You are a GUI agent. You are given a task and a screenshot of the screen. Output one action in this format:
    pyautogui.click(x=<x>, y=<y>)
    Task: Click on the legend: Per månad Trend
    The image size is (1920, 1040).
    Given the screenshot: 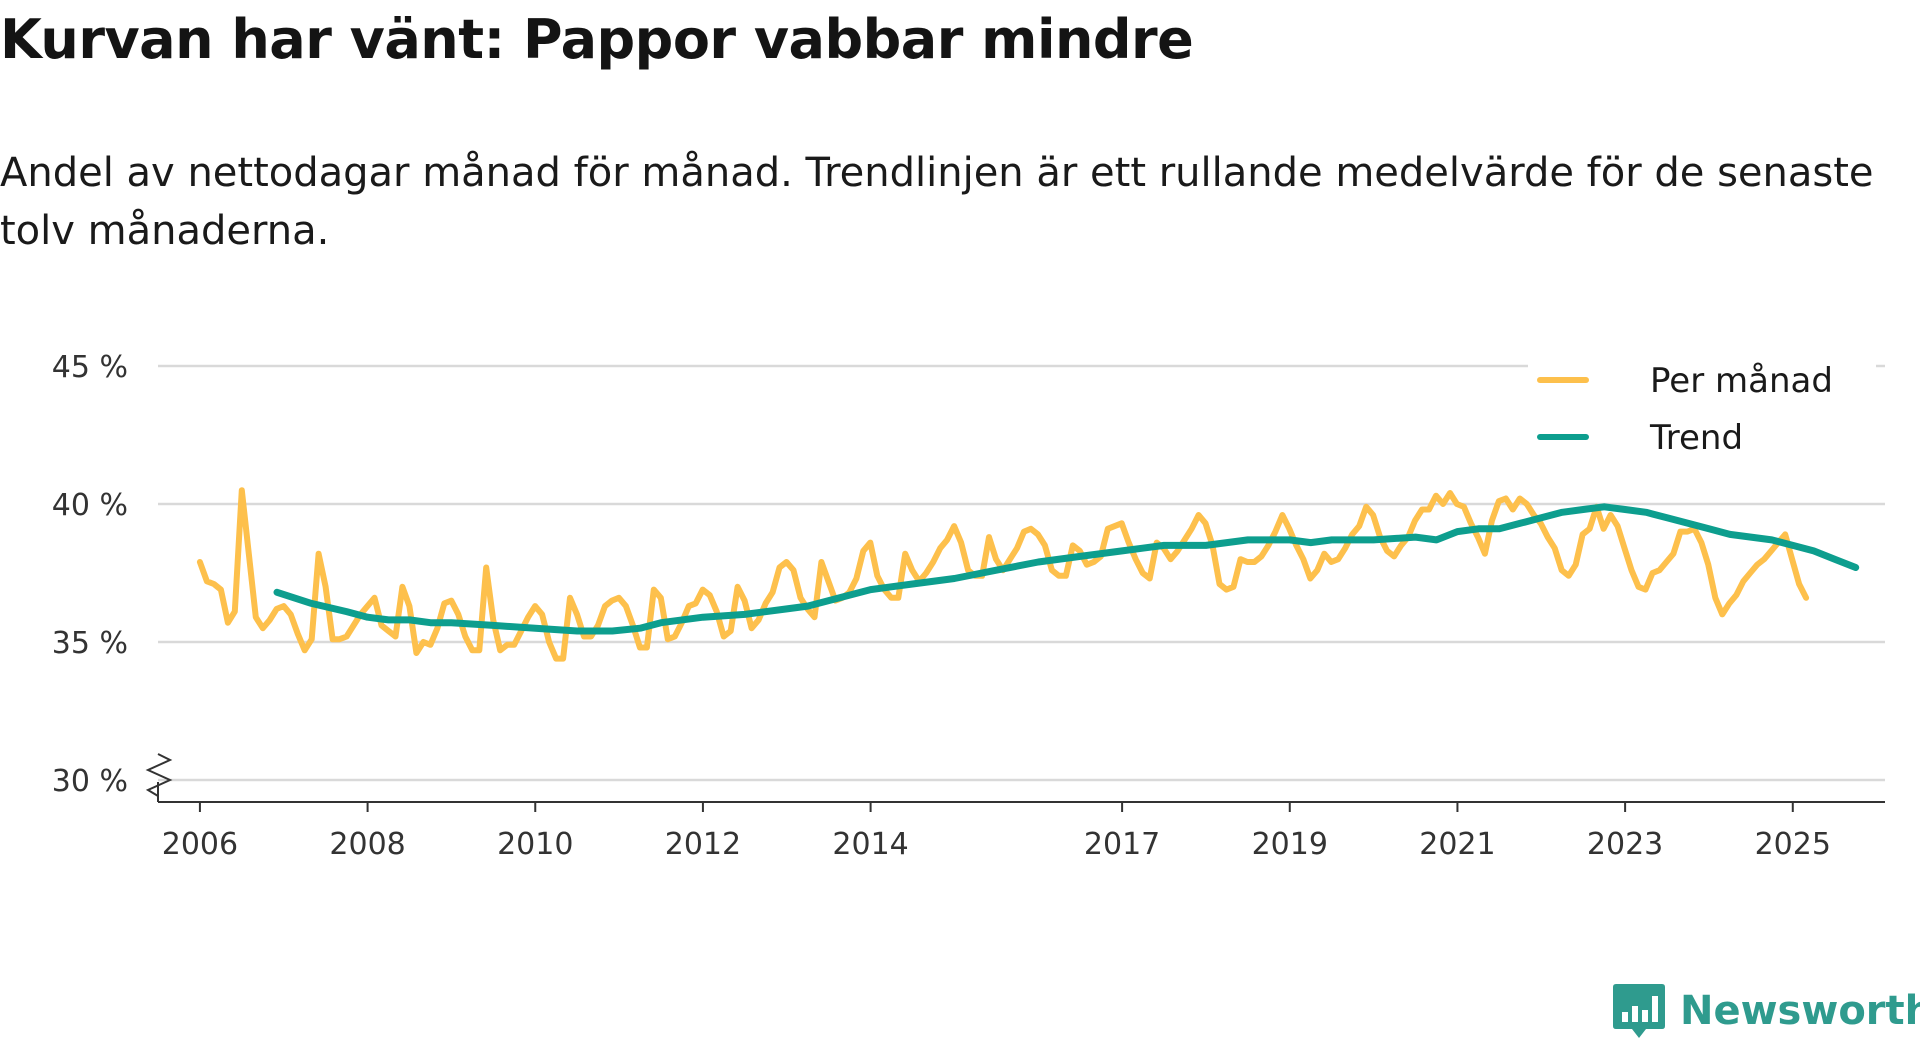 What is the action you would take?
    pyautogui.click(x=1702, y=421)
    